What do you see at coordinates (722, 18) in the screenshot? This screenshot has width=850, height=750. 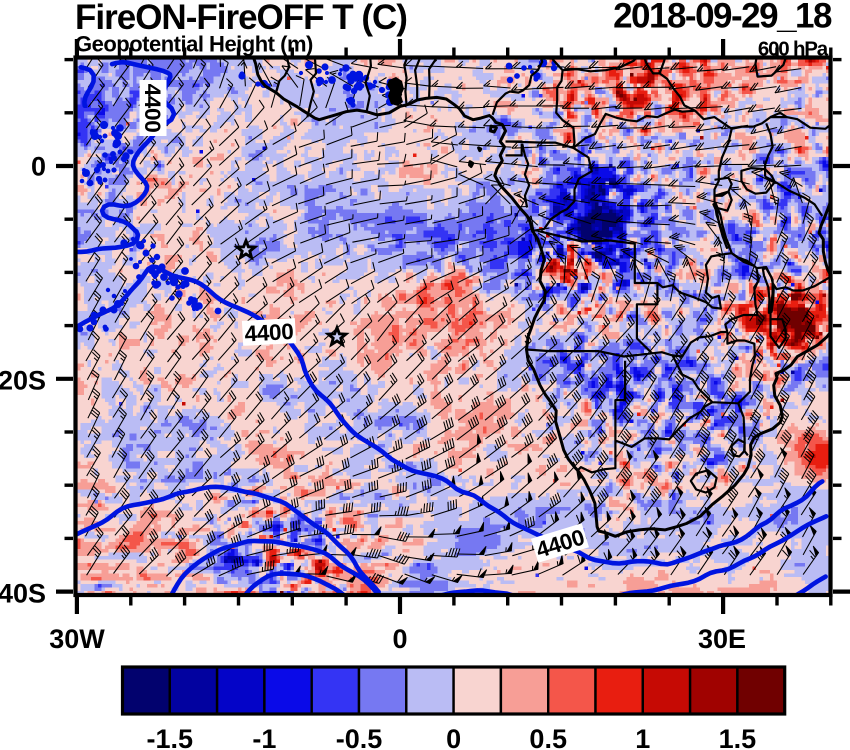 I see `svg-text: 2018-09-29_18` at bounding box center [722, 18].